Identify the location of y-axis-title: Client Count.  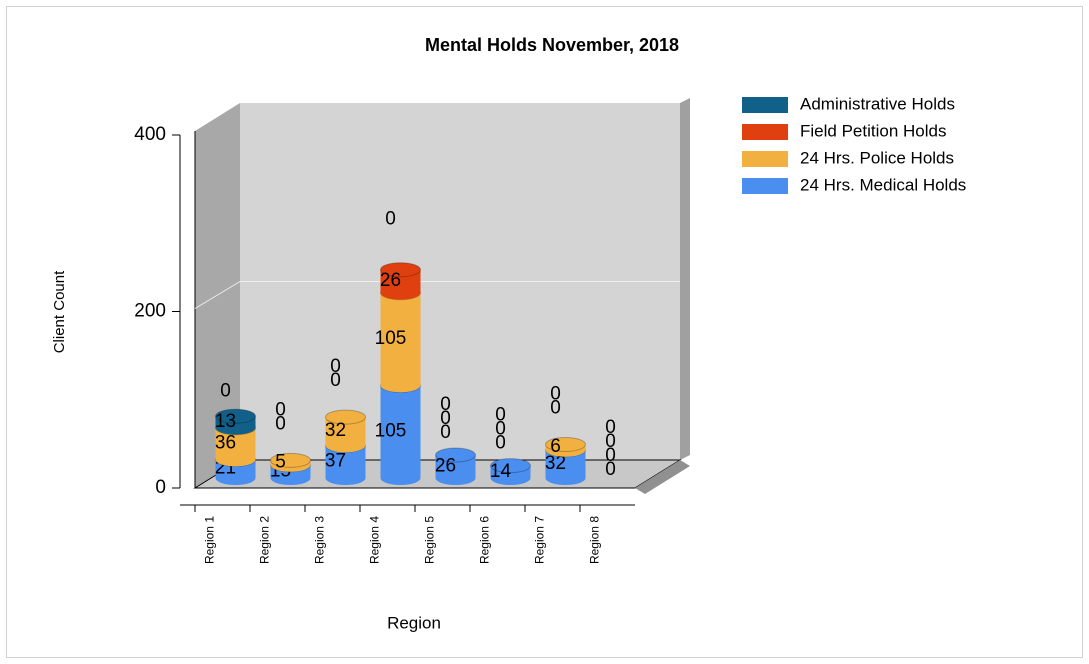
(59, 311).